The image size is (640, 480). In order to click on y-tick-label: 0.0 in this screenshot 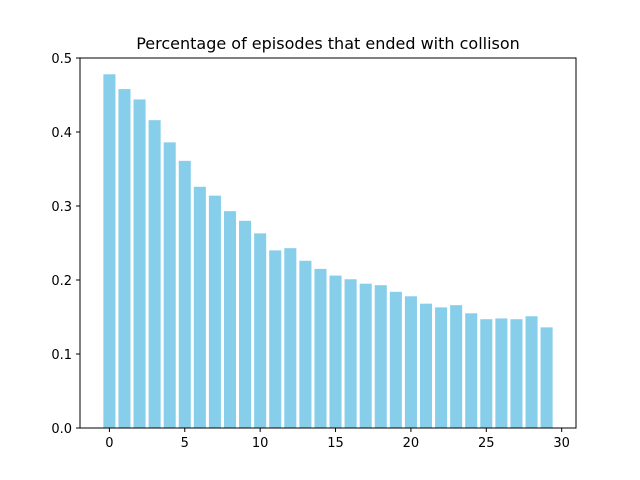, I will do `click(61, 429)`.